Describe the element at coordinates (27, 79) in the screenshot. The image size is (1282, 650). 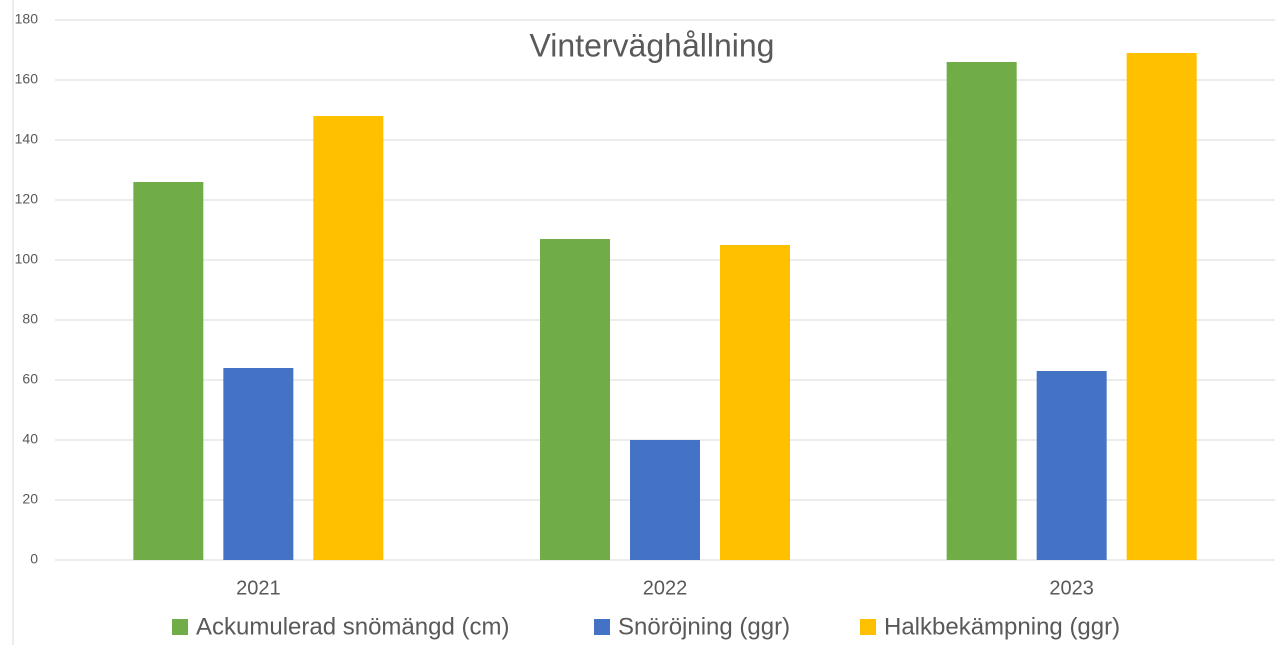
I see `y-tick-label: 160` at that location.